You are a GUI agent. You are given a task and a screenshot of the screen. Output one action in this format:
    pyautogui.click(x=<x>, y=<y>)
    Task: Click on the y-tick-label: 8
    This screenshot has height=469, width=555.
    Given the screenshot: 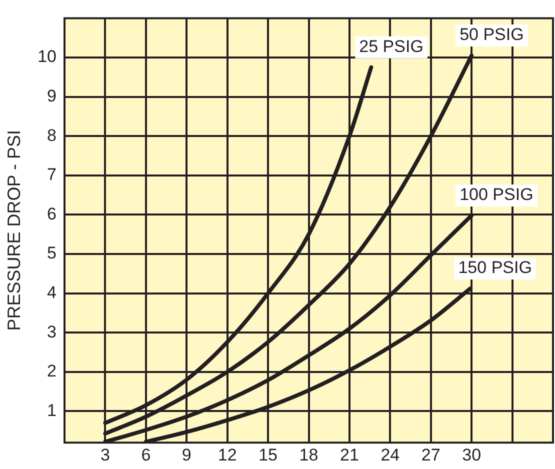 What is the action you would take?
    pyautogui.click(x=52, y=135)
    